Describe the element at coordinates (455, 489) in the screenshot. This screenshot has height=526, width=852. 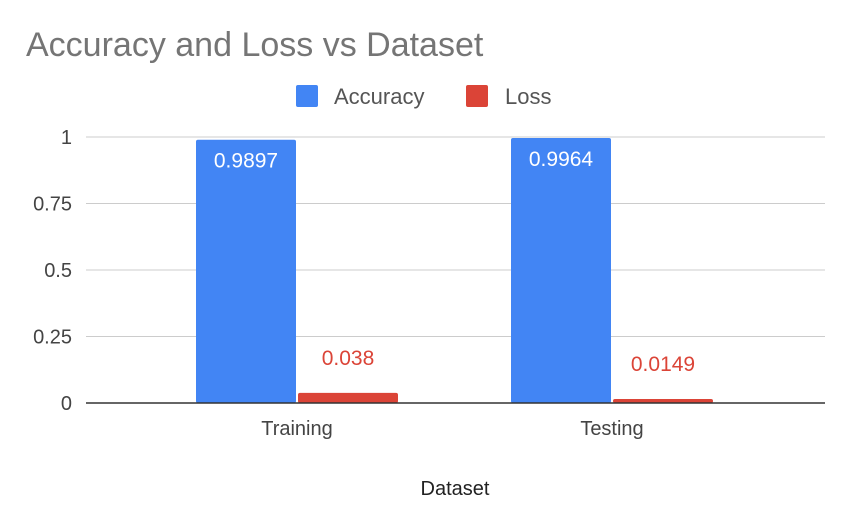
I see `x-axis-title: Dataset` at that location.